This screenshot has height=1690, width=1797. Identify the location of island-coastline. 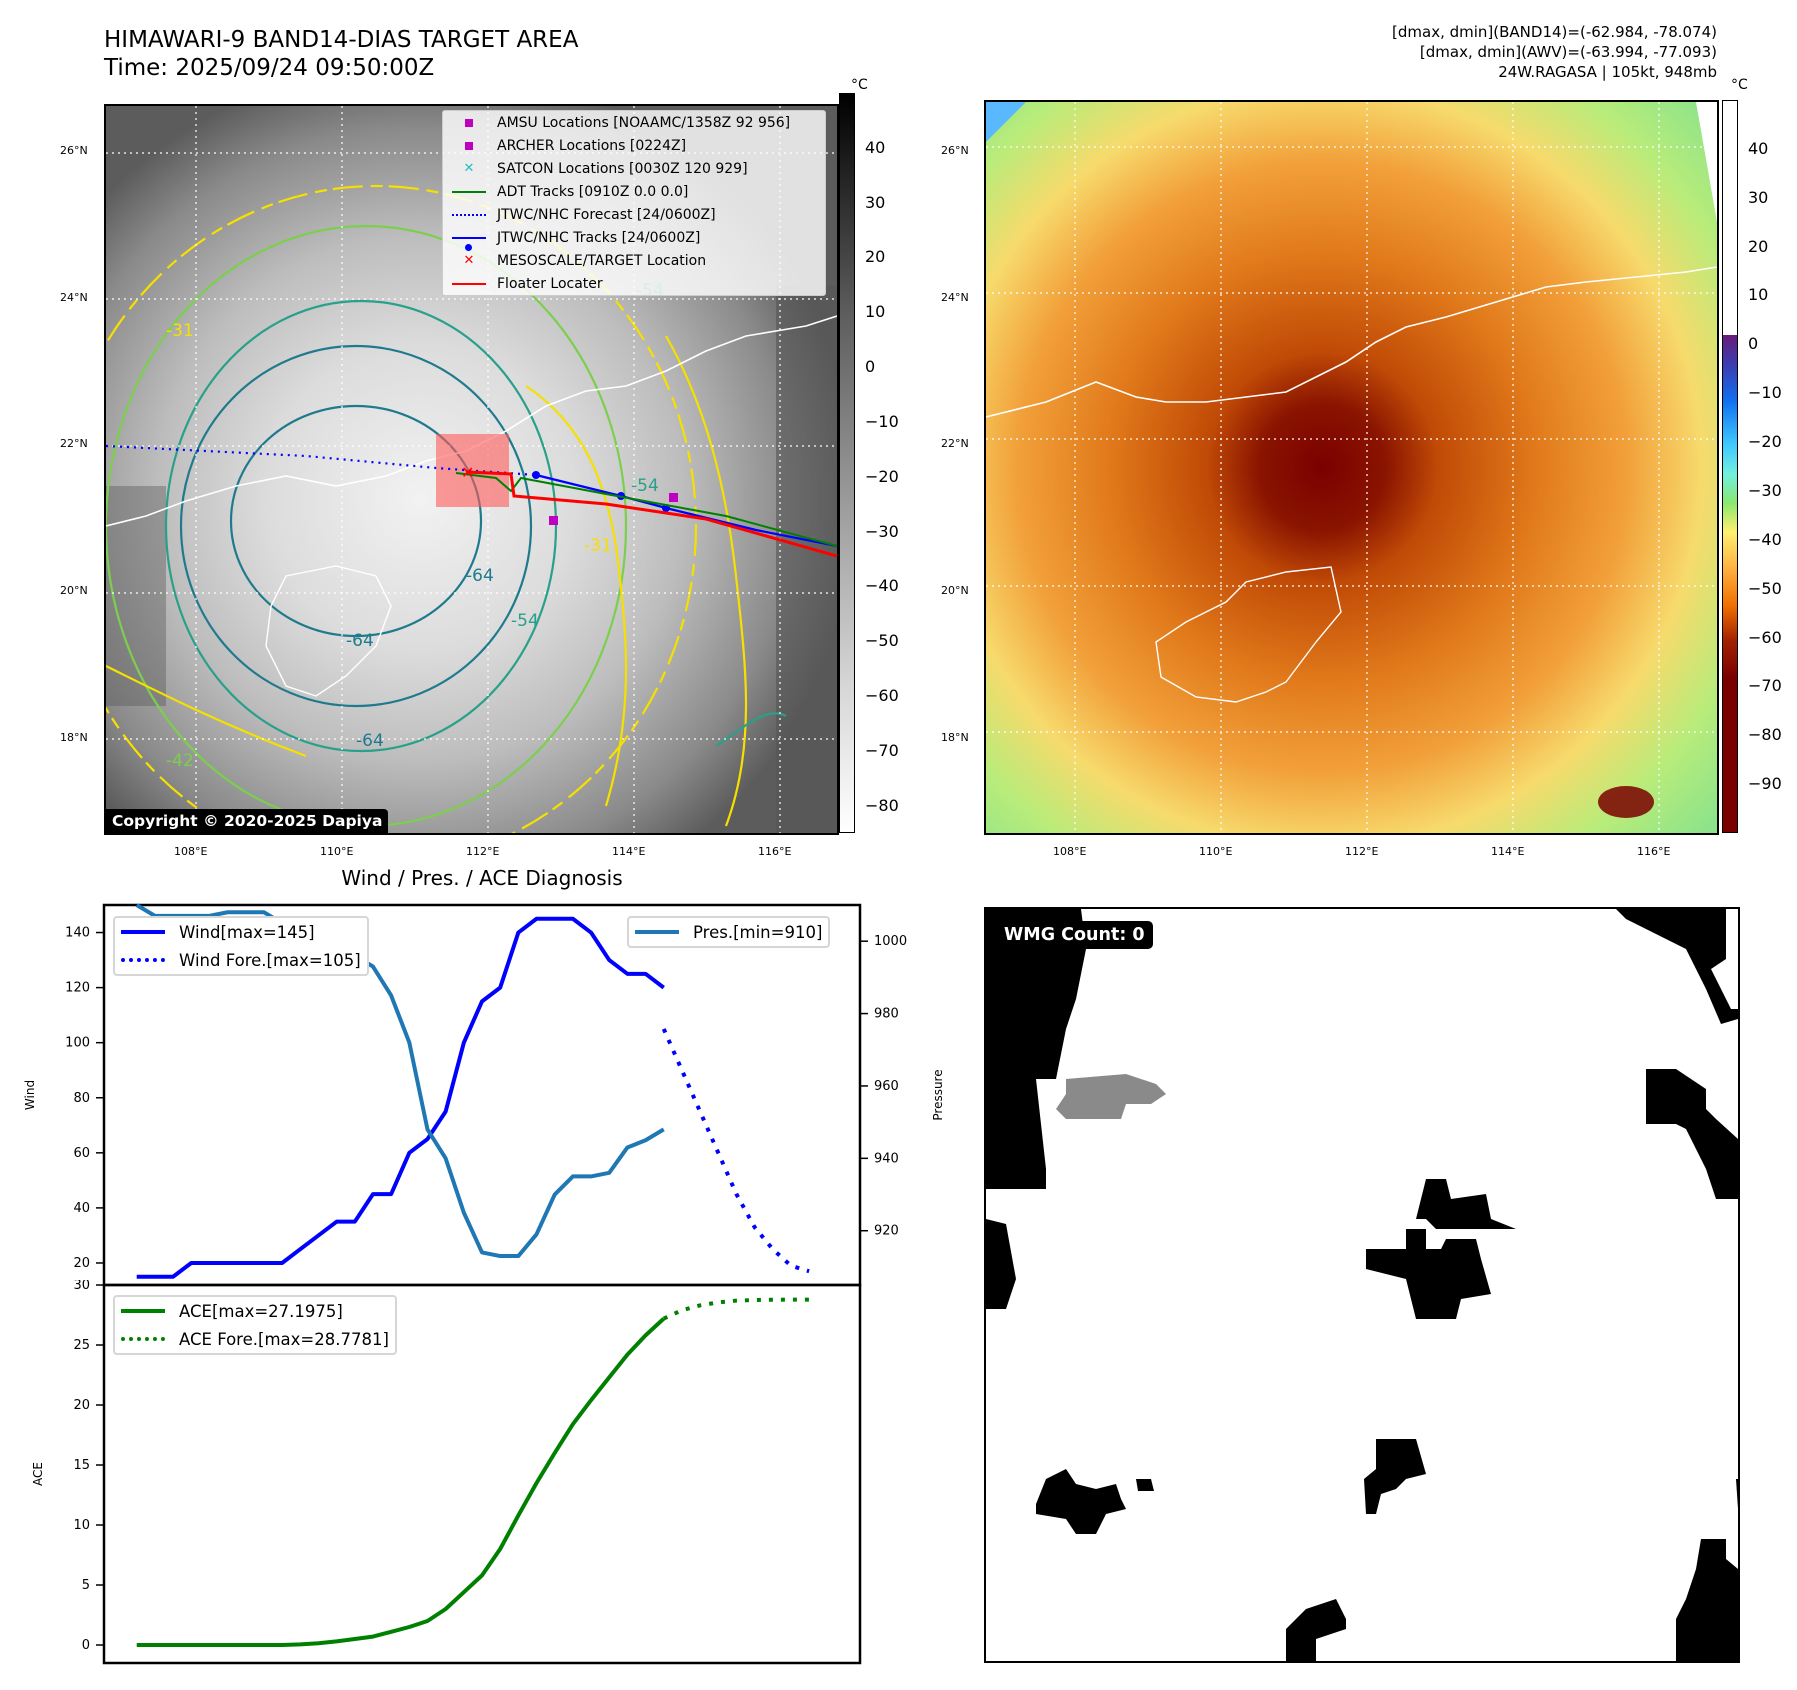
(1248, 634).